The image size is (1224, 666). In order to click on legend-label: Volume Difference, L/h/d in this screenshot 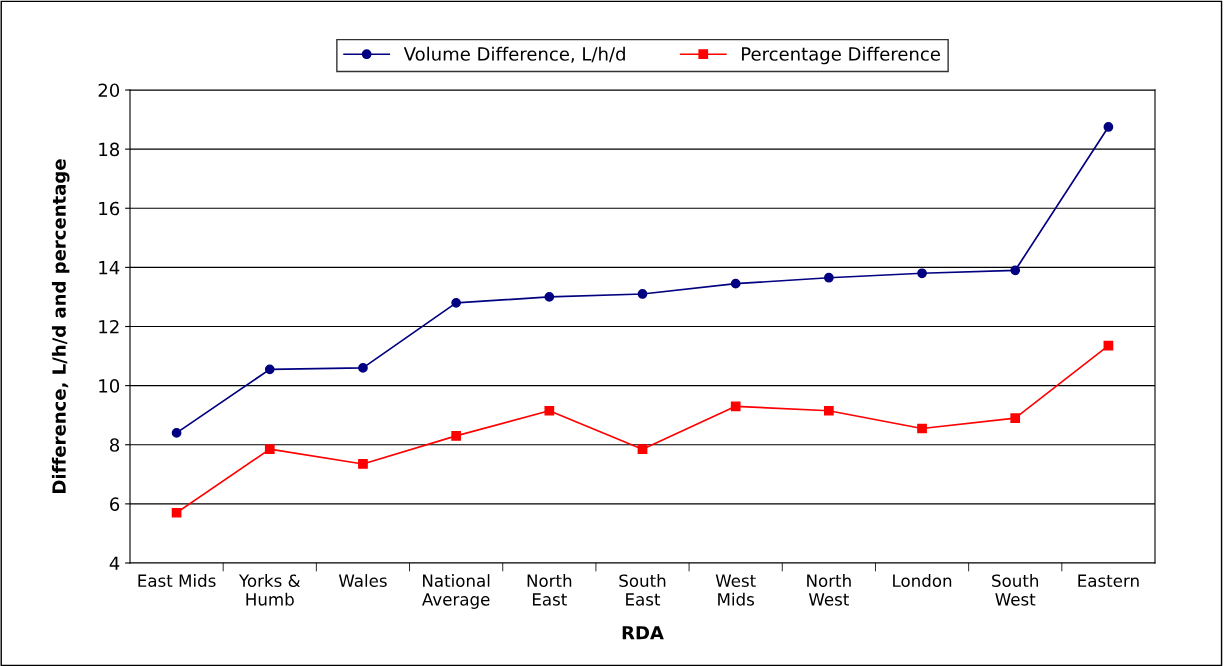, I will do `click(514, 54)`.